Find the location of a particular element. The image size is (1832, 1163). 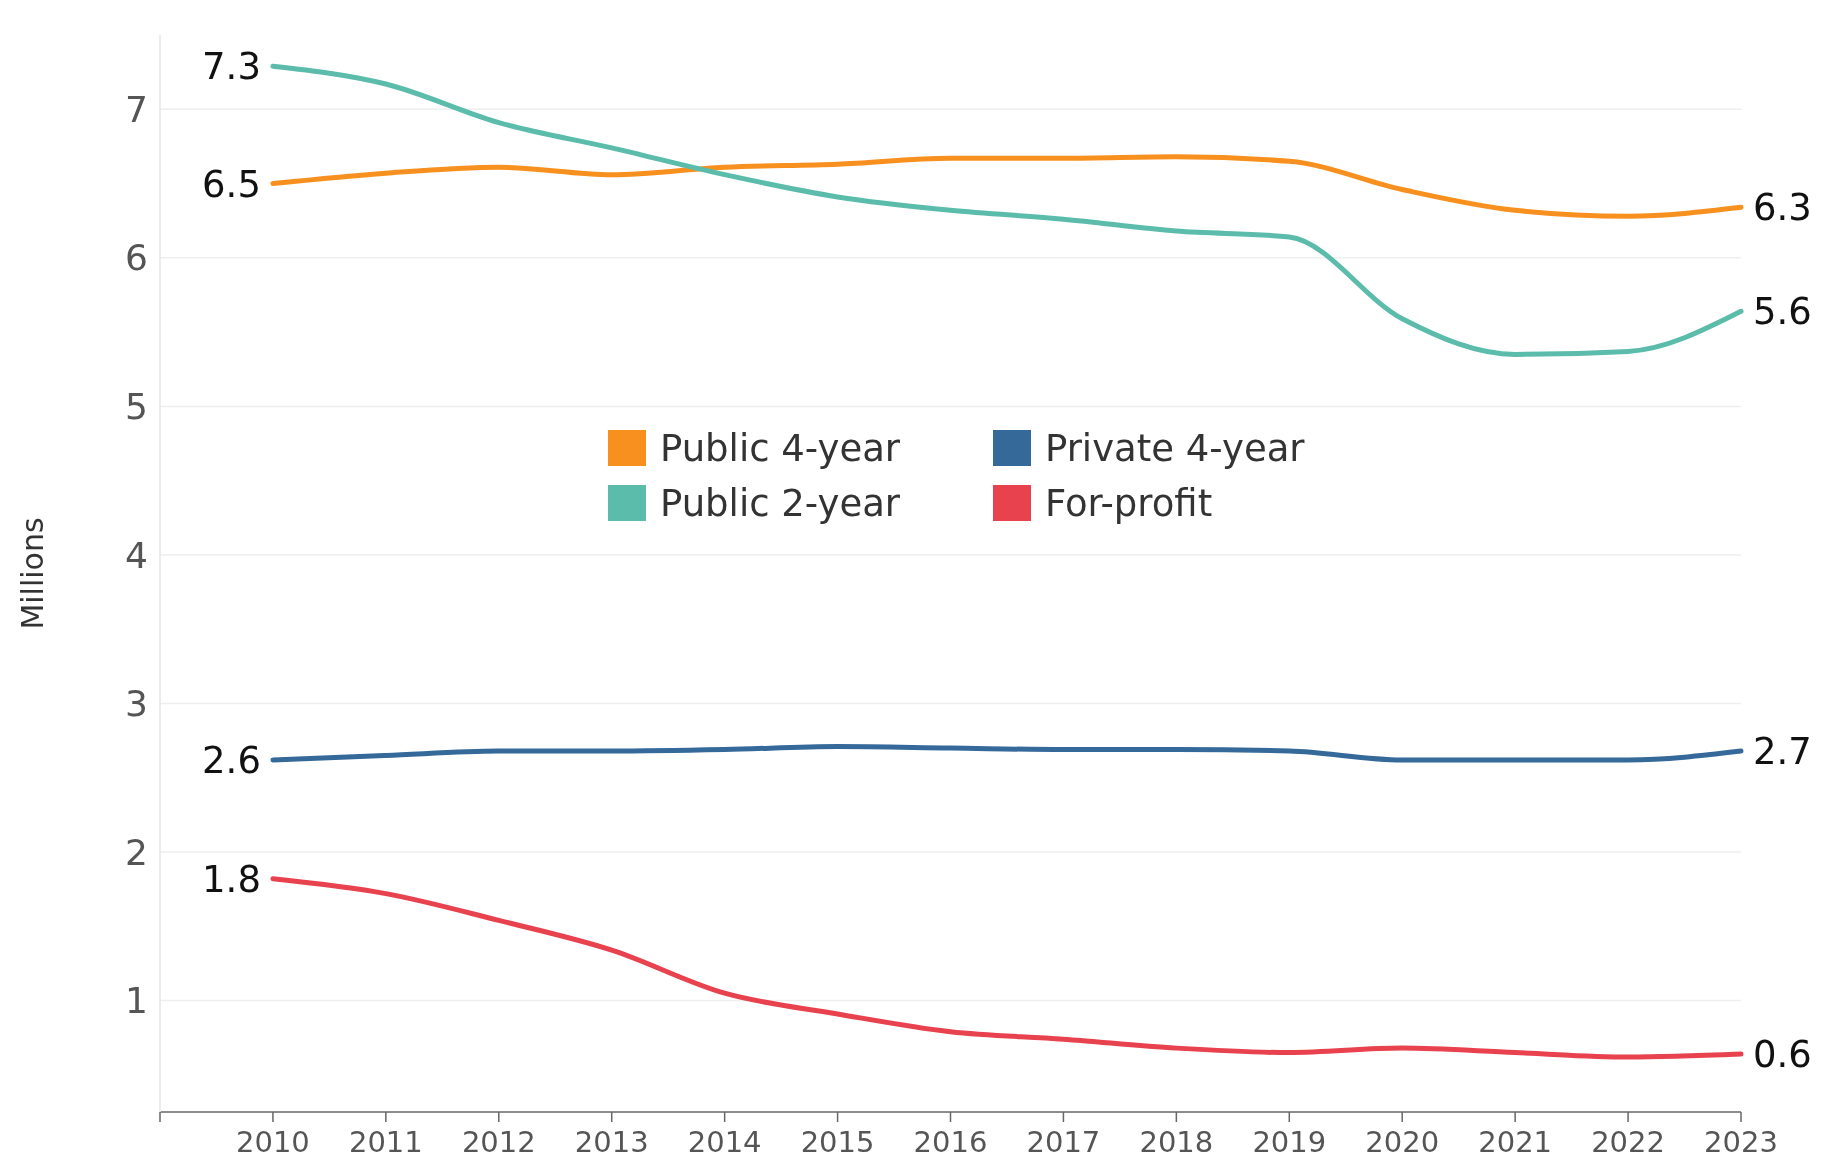

data-label: 1.8 is located at coordinates (231, 879).